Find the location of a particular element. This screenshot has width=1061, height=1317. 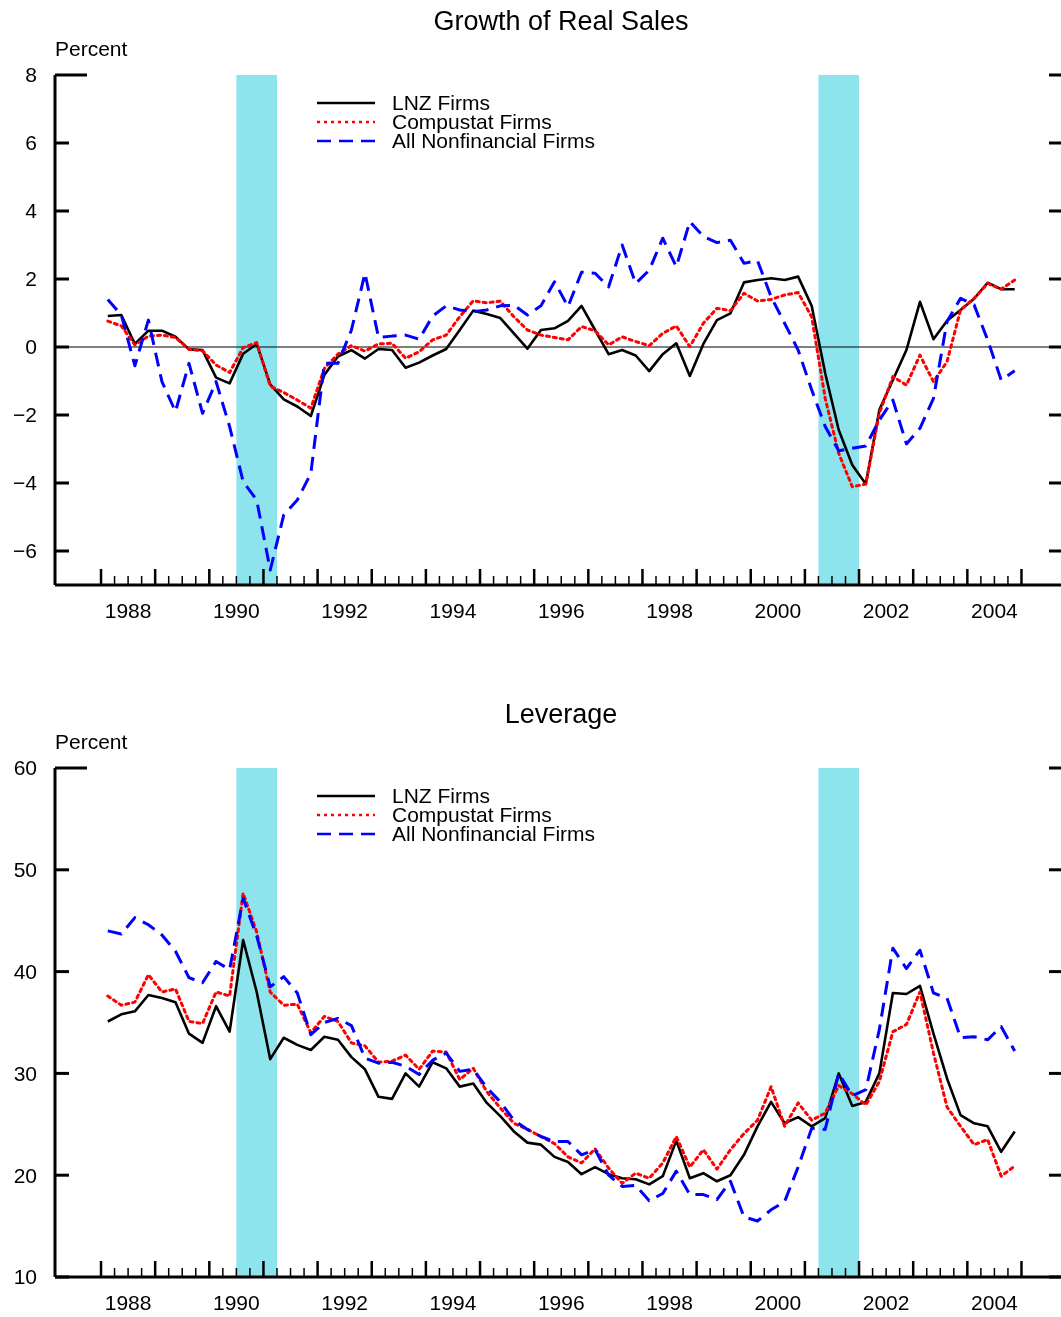

y-tick-label: 30 is located at coordinates (25, 1073).